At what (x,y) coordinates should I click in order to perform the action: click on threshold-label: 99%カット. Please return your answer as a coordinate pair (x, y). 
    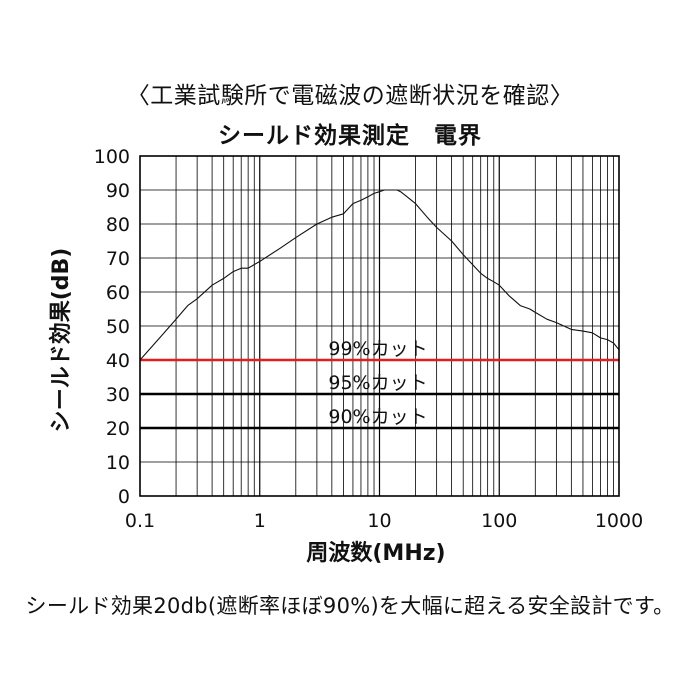
    Looking at the image, I should click on (377, 349).